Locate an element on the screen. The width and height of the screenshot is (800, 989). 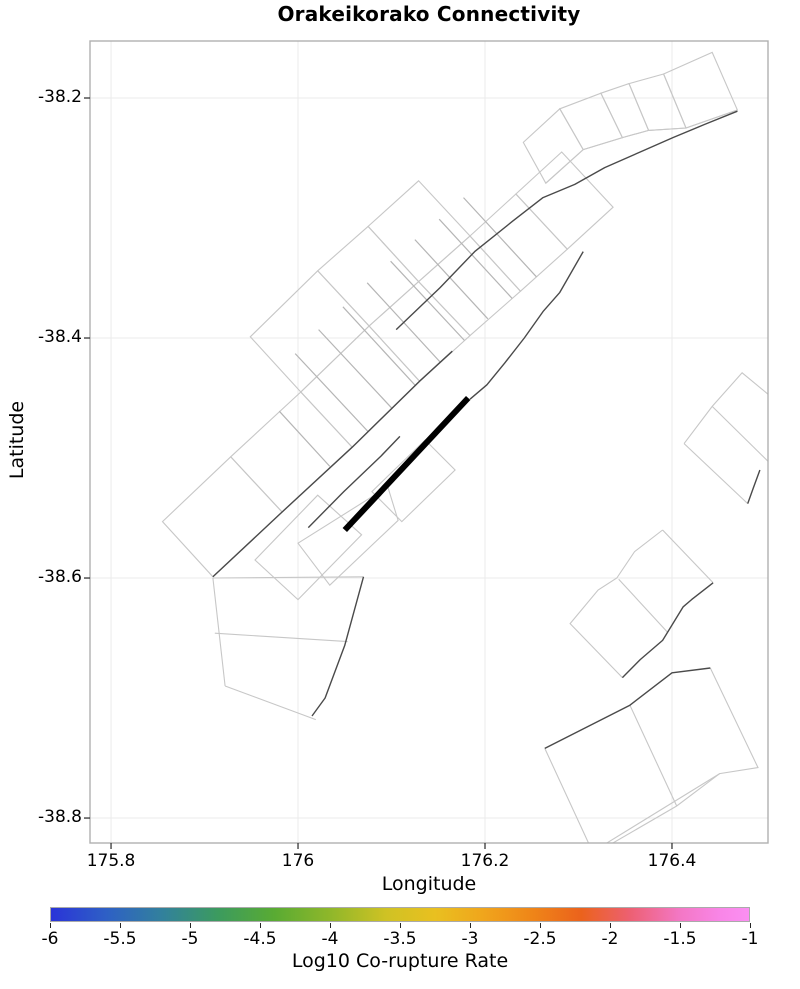
colorbar-tick-label: -1.5 is located at coordinates (680, 939).